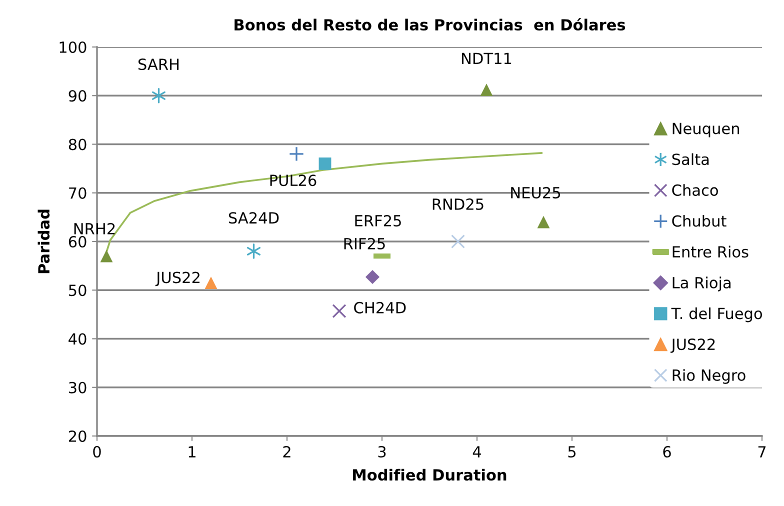 Image resolution: width=784 pixels, height=506 pixels. What do you see at coordinates (710, 252) in the screenshot?
I see `legend-label: Entre Rios` at bounding box center [710, 252].